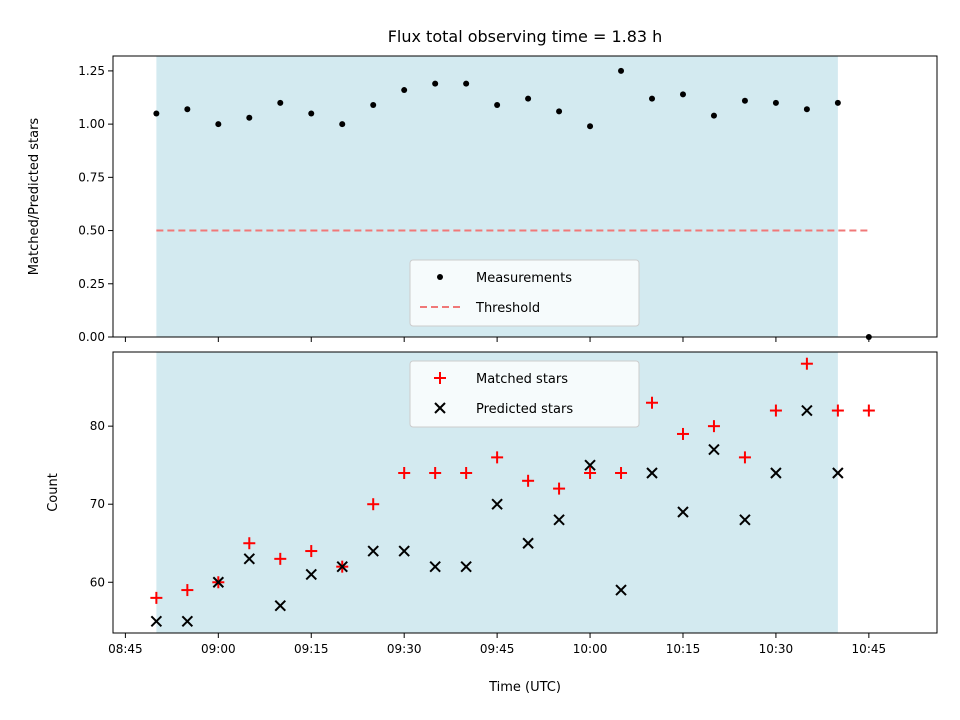  I want to click on y-tick-label: 60, so click(97, 582).